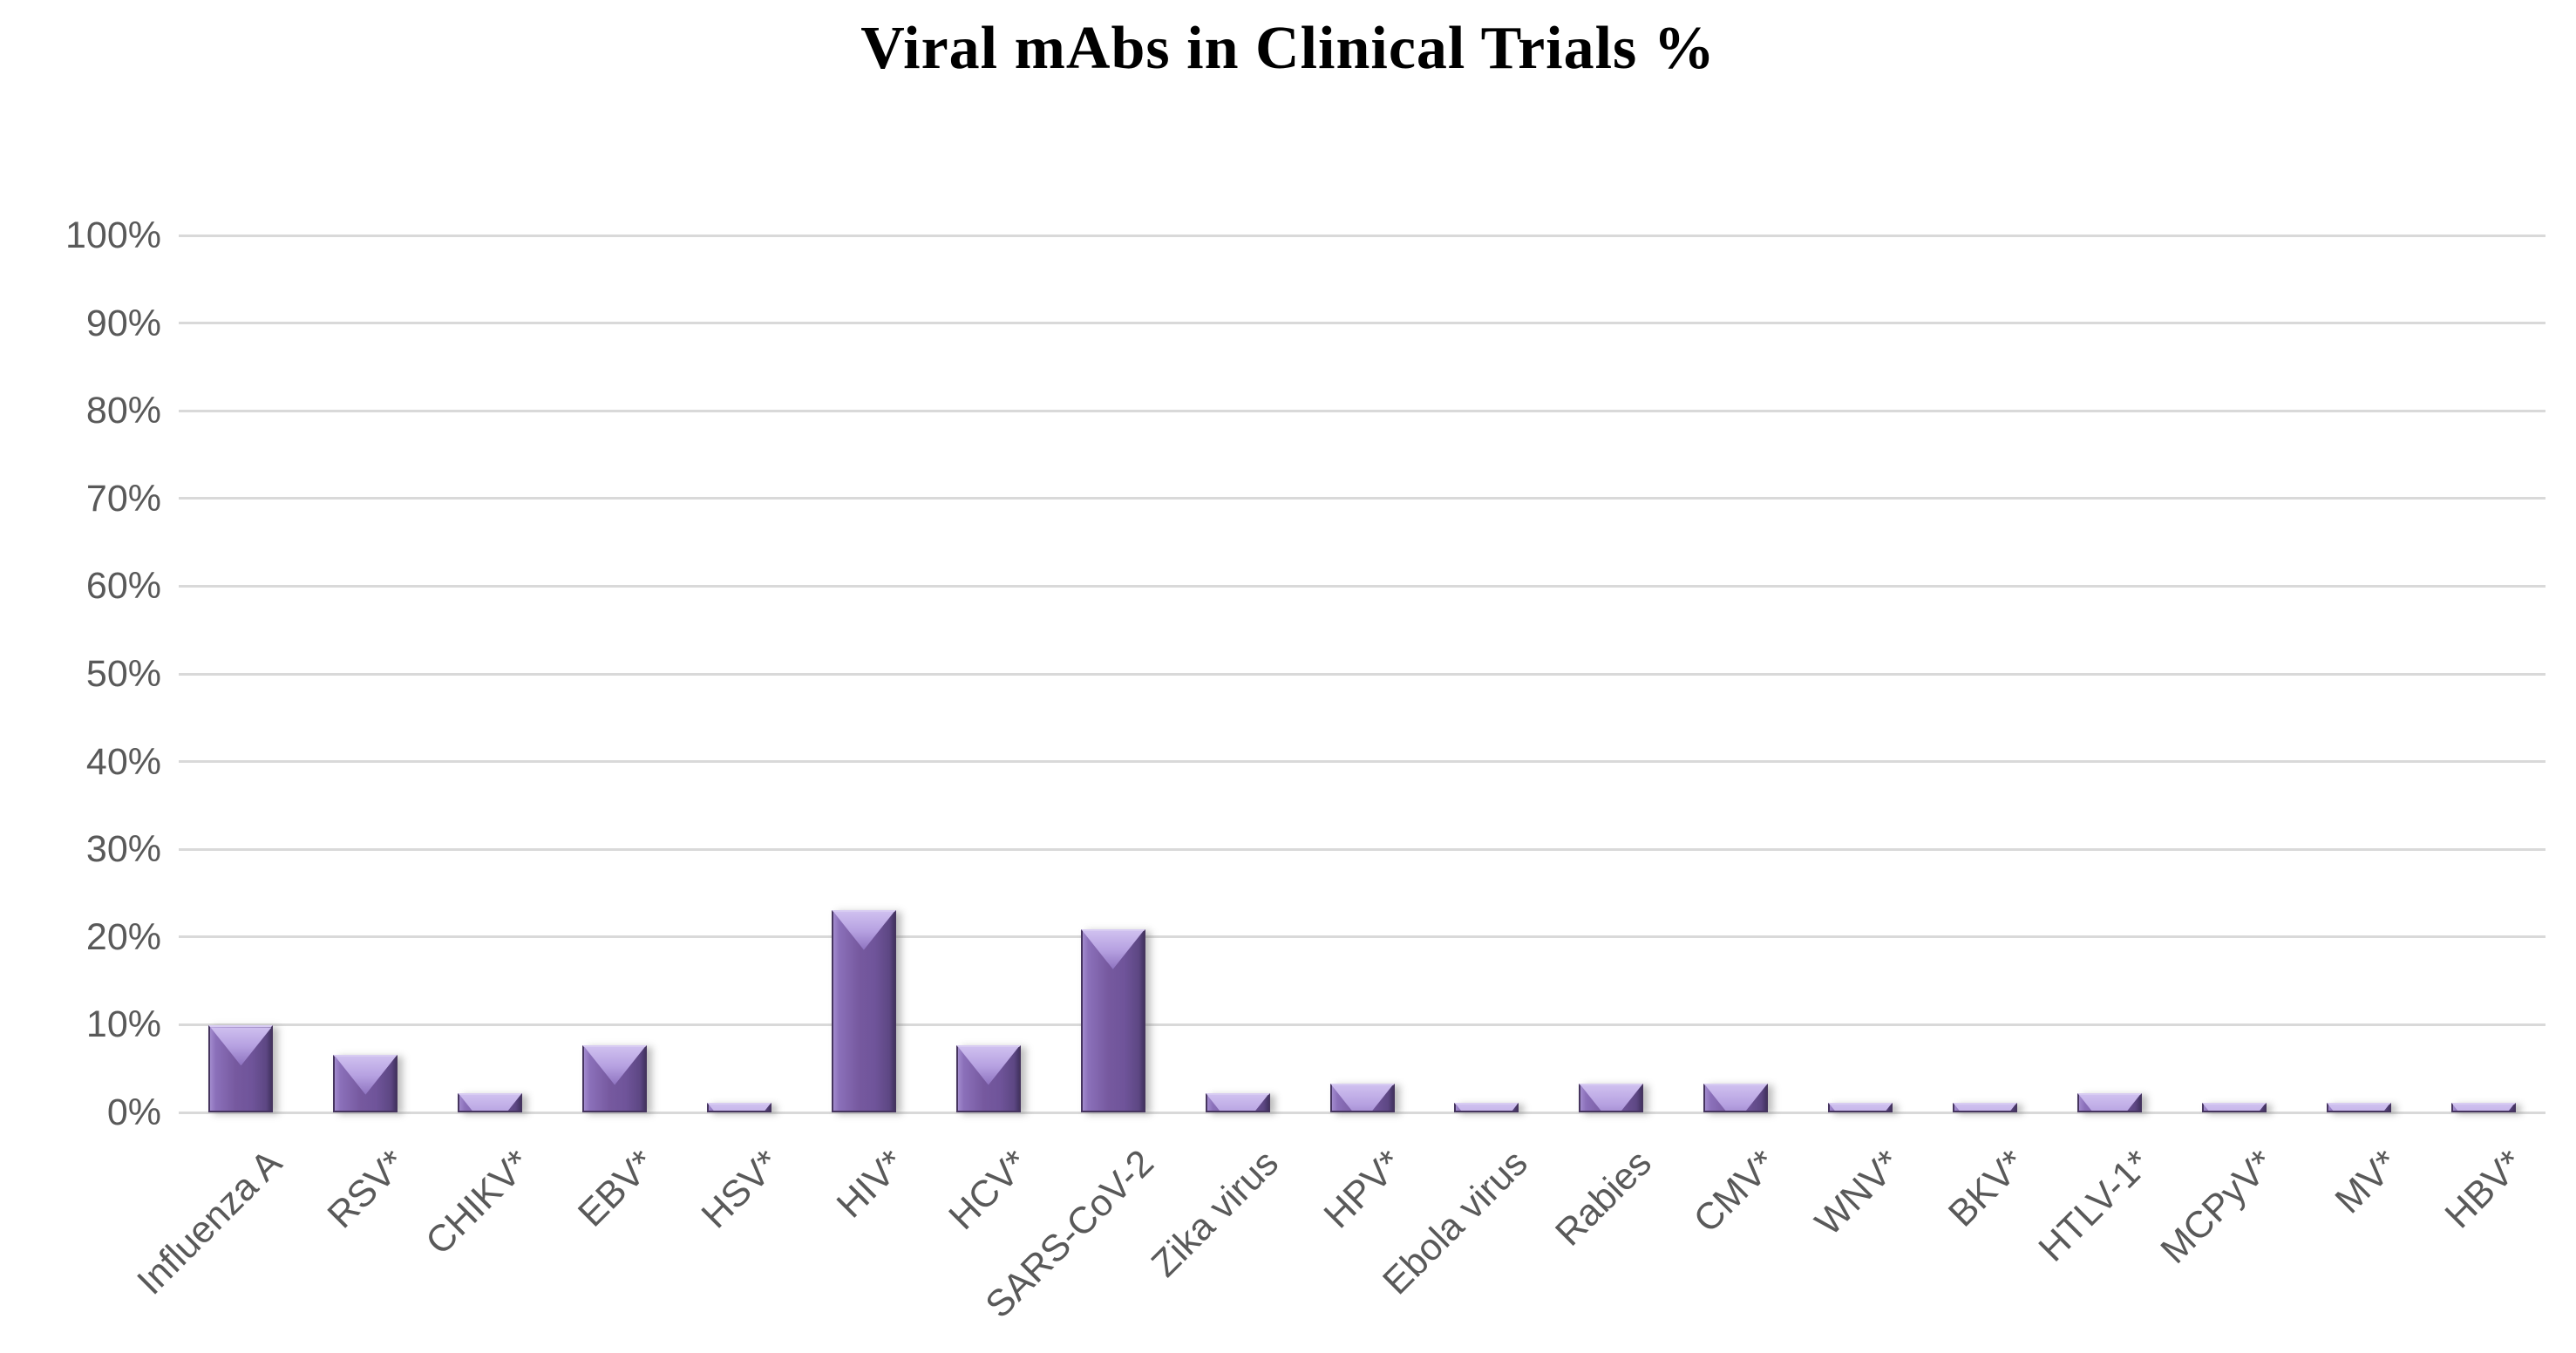 Image resolution: width=2576 pixels, height=1353 pixels. I want to click on x-tick-label: HBV*, so click(2485, 1189).